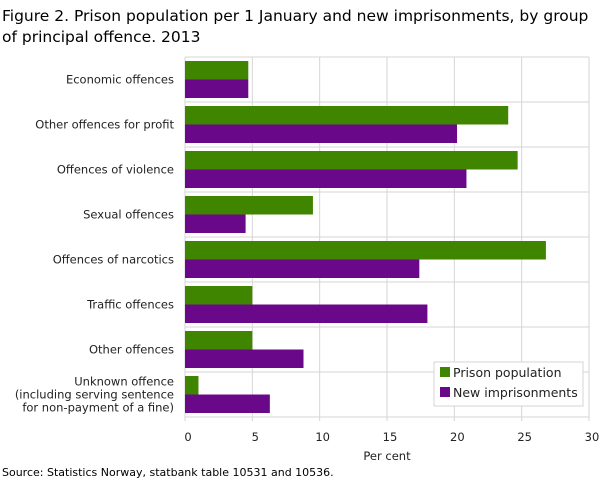 The height and width of the screenshot is (488, 608). What do you see at coordinates (515, 392) in the screenshot?
I see `legend-label: New imprisonments` at bounding box center [515, 392].